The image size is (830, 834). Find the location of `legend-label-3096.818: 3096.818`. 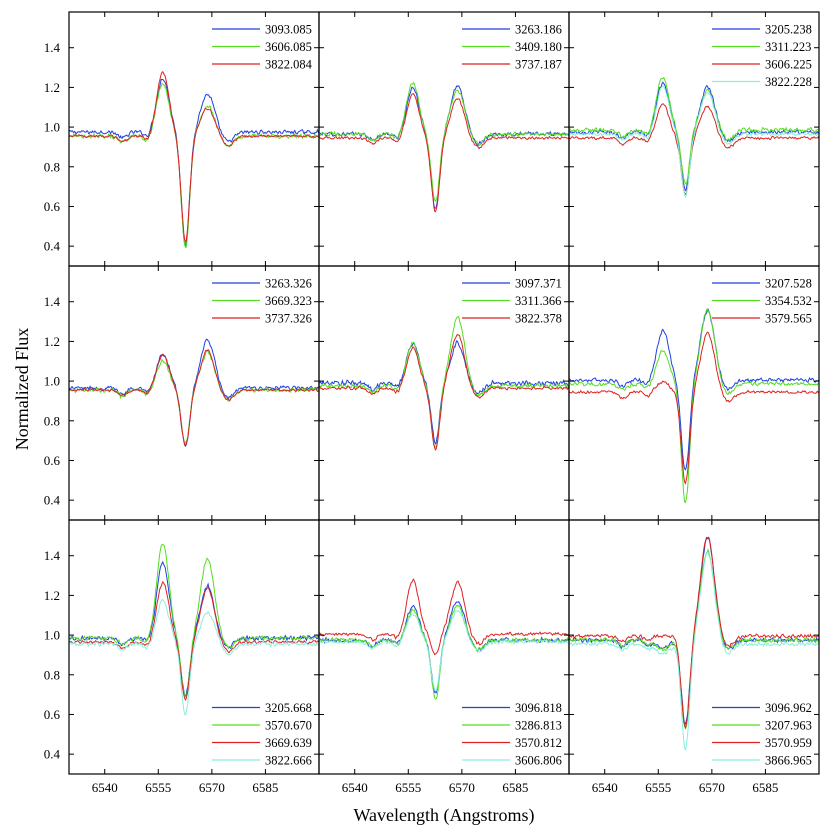

legend-label-3096.818: 3096.818 is located at coordinates (538, 708).